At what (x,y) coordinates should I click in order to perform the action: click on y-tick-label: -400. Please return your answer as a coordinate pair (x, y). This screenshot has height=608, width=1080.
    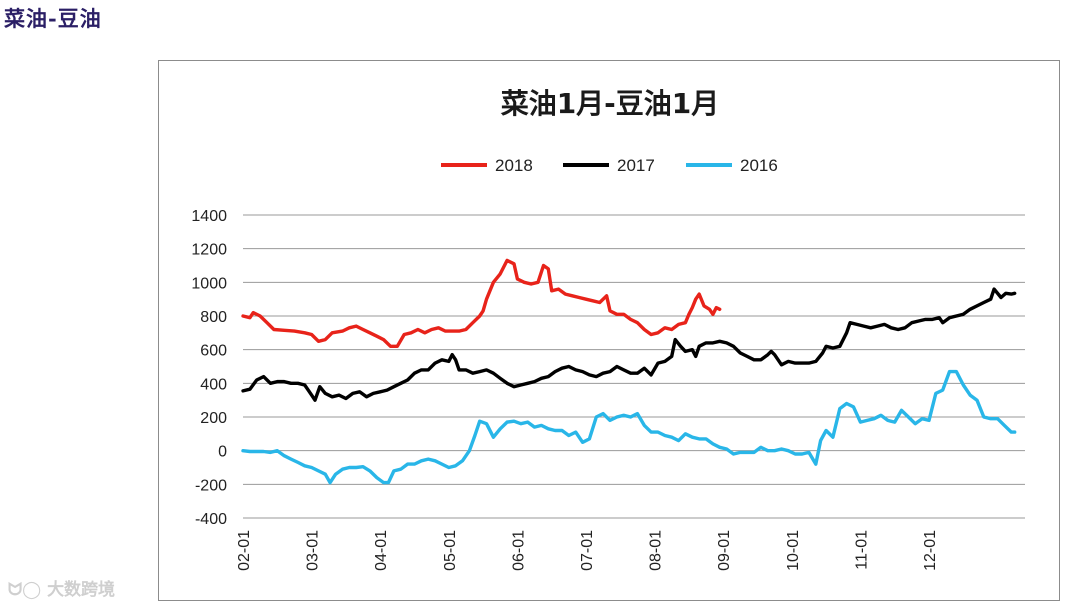
    Looking at the image, I should click on (211, 519).